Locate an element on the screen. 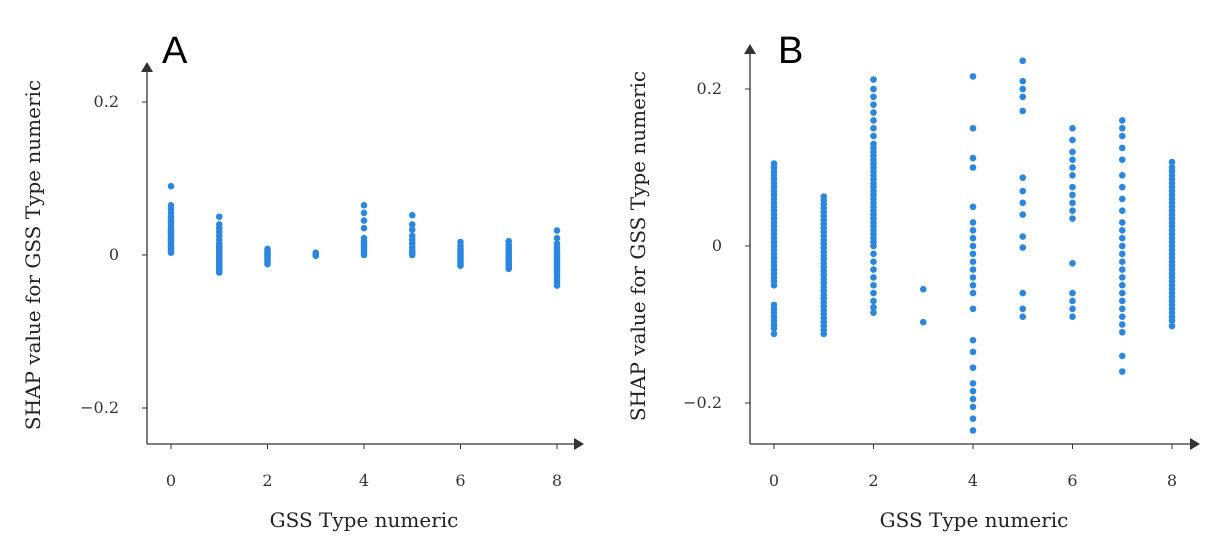 The width and height of the screenshot is (1224, 549). panel-a-x-tick-label: 4 is located at coordinates (364, 480).